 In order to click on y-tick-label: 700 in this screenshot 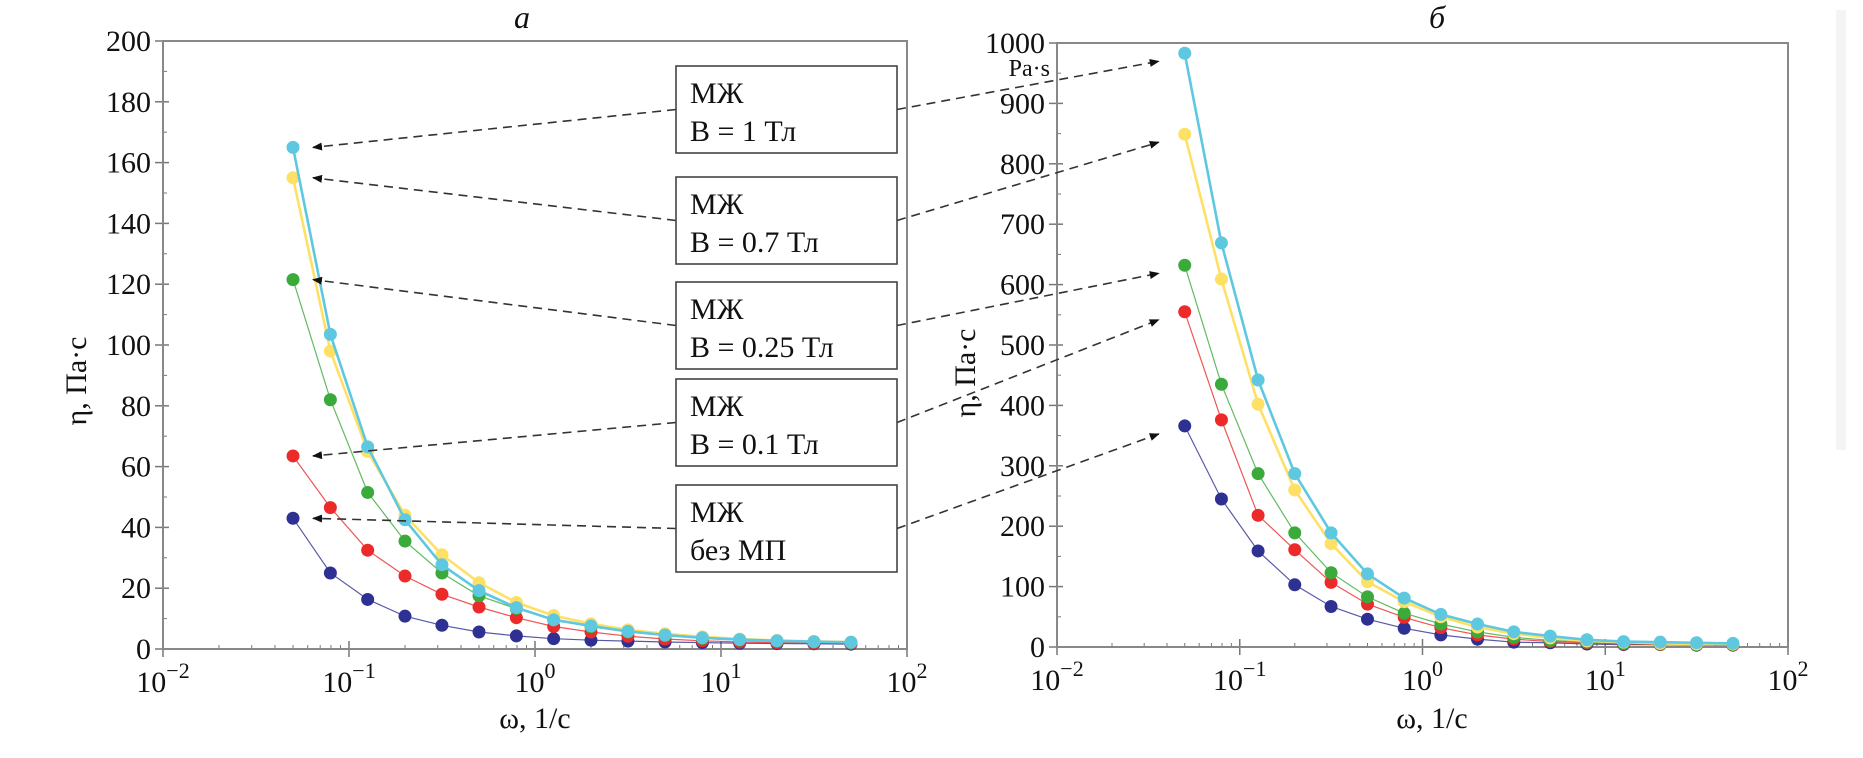, I will do `click(1022, 224)`.